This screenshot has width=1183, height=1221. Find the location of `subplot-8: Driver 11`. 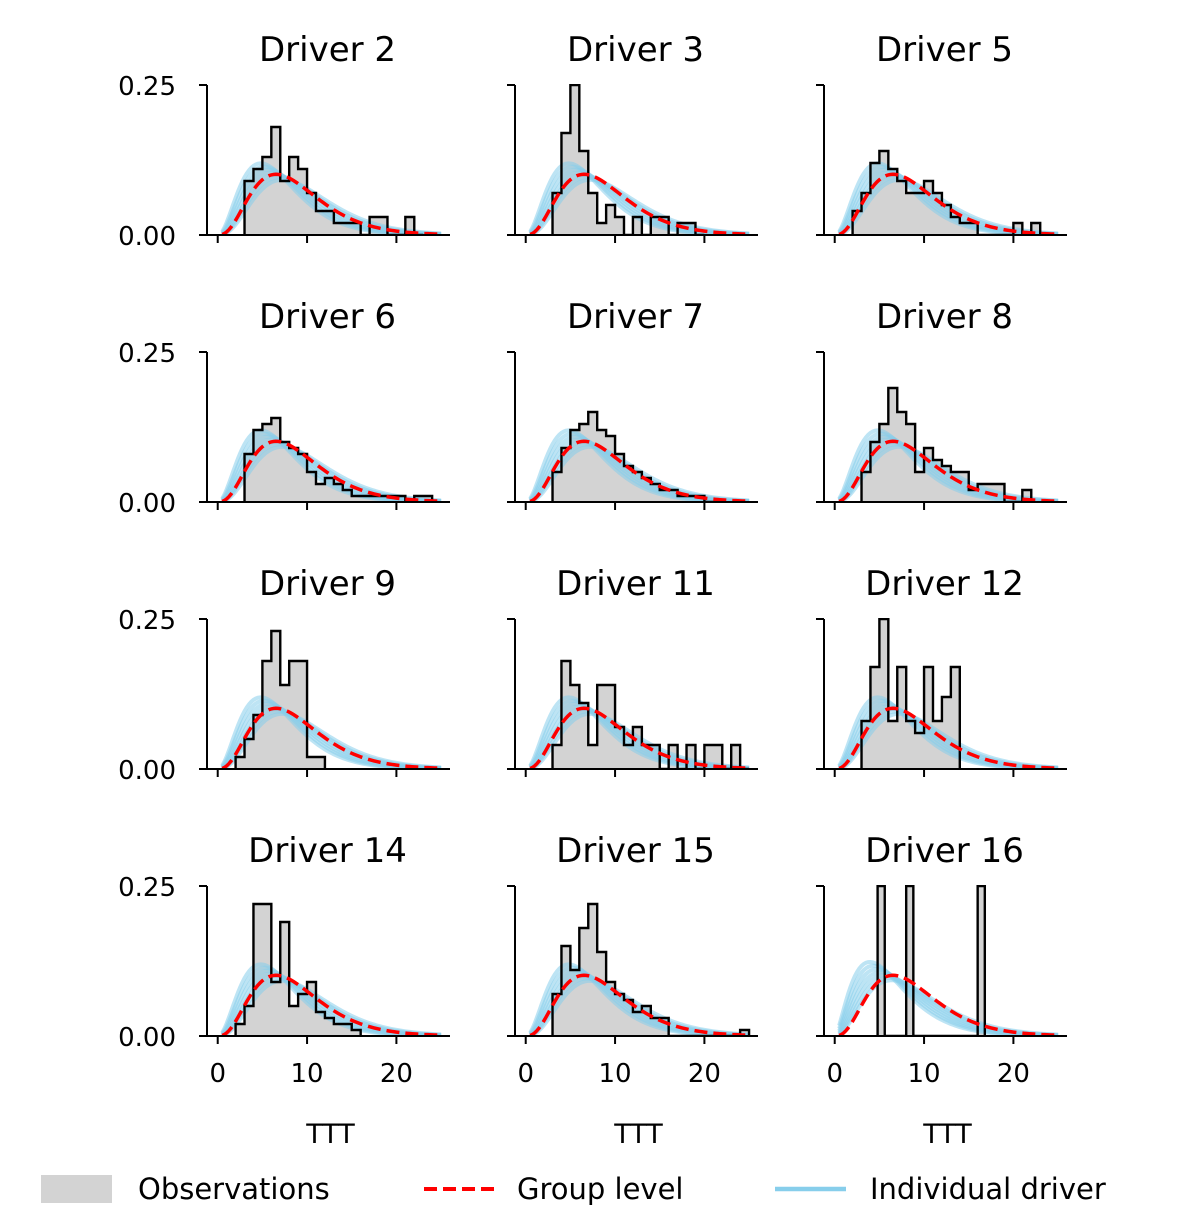

subplot-8: Driver 11 is located at coordinates (632, 670).